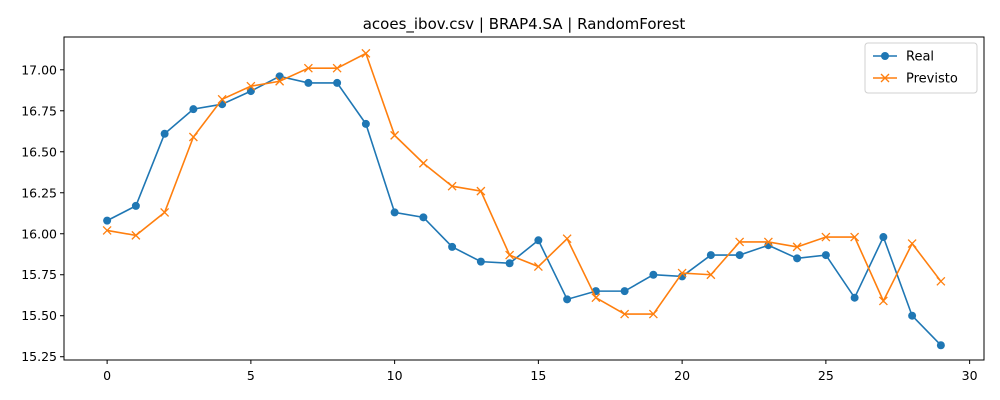 The image size is (1000, 400). Describe the element at coordinates (251, 375) in the screenshot. I see `x-tick-label: 5` at that location.